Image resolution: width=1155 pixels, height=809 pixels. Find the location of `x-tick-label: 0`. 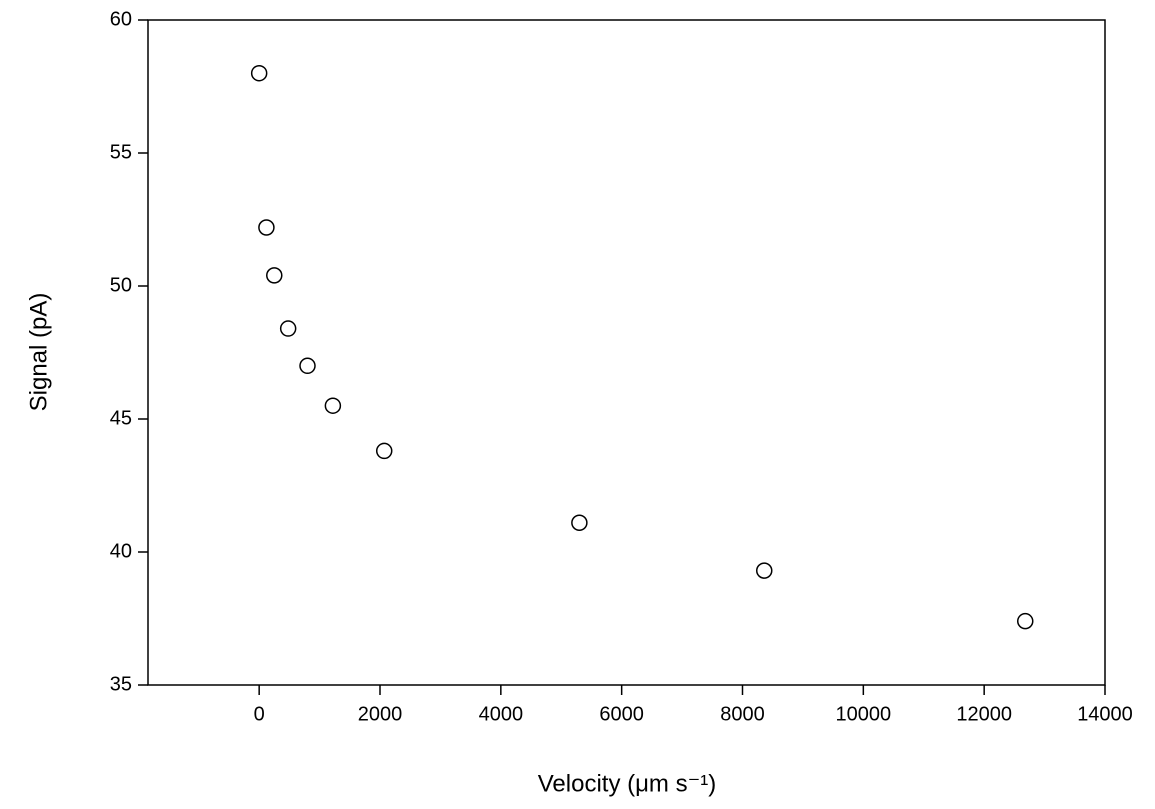

x-tick-label: 0 is located at coordinates (259, 714).